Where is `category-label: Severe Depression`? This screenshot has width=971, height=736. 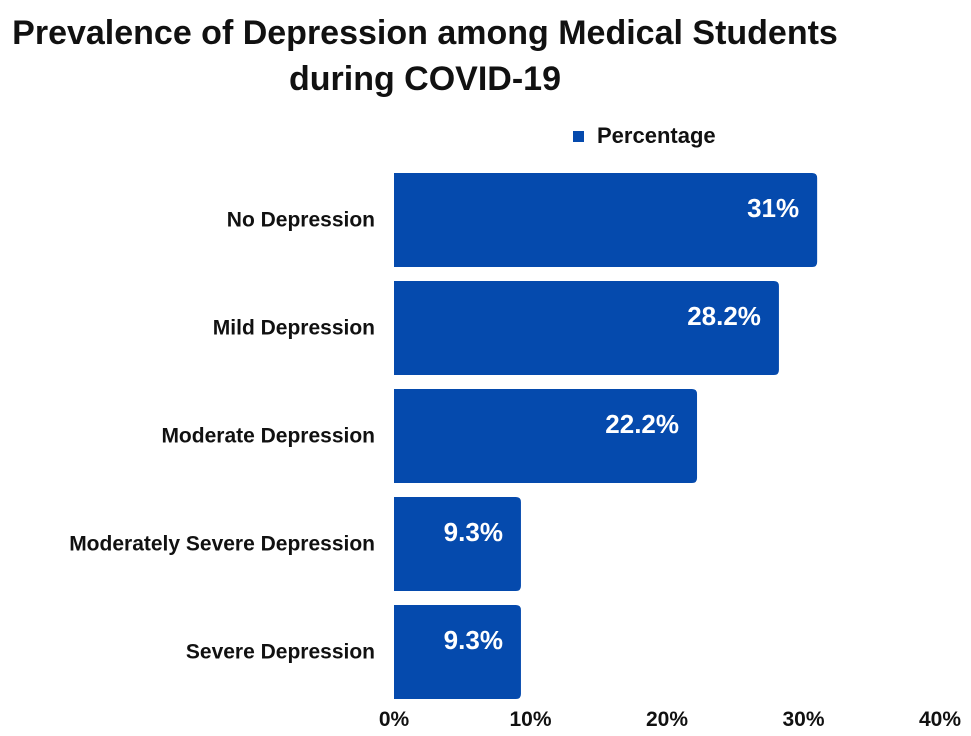 category-label: Severe Depression is located at coordinates (280, 652).